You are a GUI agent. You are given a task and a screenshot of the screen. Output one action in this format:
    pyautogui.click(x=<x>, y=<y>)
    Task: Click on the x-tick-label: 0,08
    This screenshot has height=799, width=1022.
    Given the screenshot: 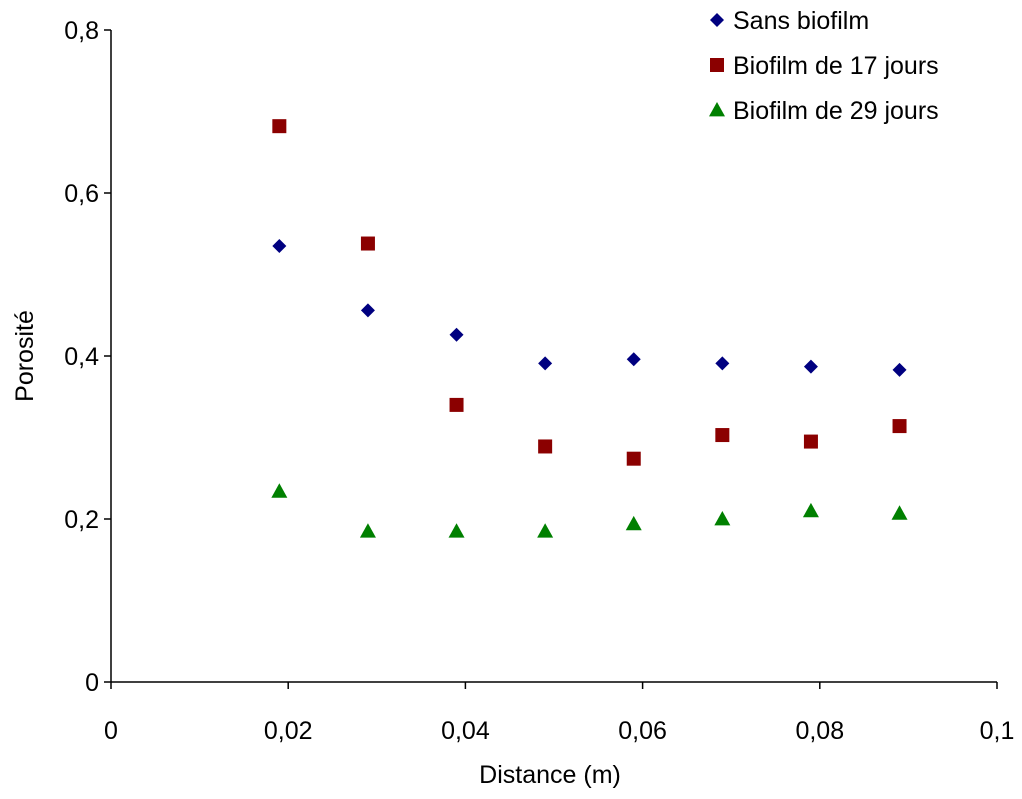 What is the action you would take?
    pyautogui.click(x=819, y=731)
    